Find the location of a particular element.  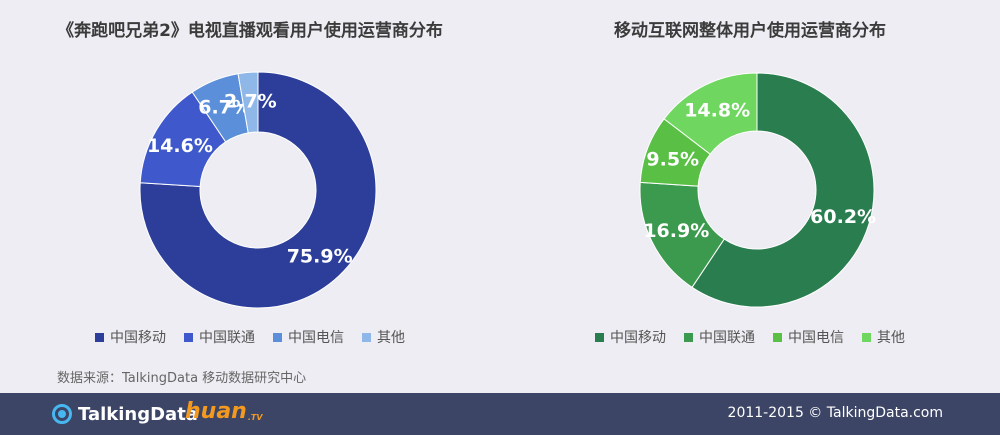

huan-logo-text: huan is located at coordinates (216, 411).